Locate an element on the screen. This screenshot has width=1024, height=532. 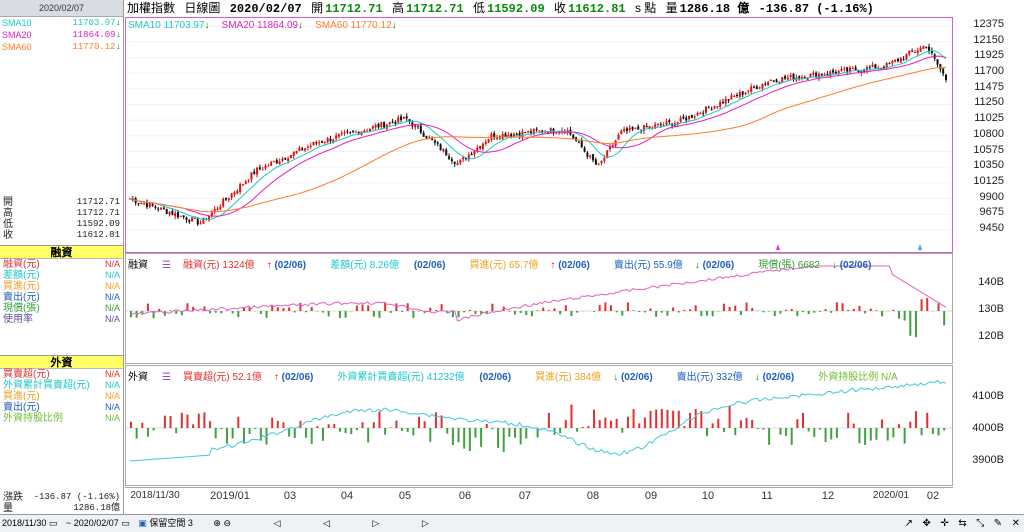
sma-value: 11864.09↓ is located at coordinates (96, 35).